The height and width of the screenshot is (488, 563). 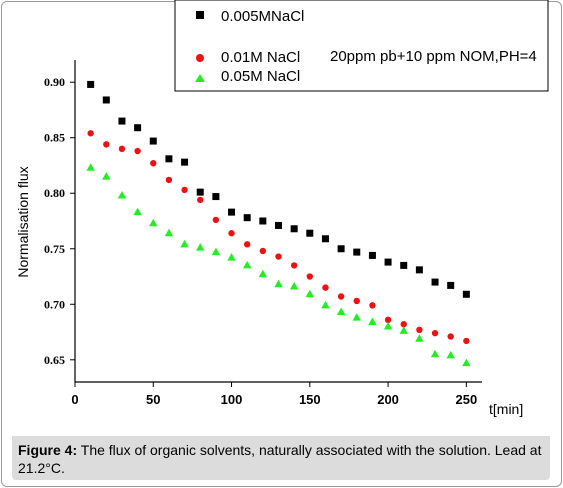 What do you see at coordinates (23, 221) in the screenshot?
I see `y-axis-label: Normalisation flux` at bounding box center [23, 221].